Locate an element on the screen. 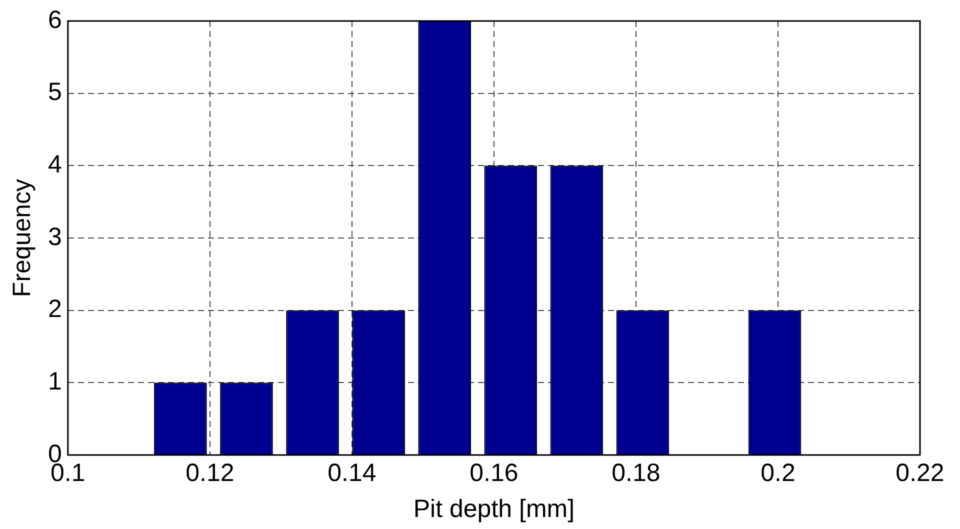 This screenshot has width=960, height=529. x-tick-label: 0.18 is located at coordinates (636, 472).